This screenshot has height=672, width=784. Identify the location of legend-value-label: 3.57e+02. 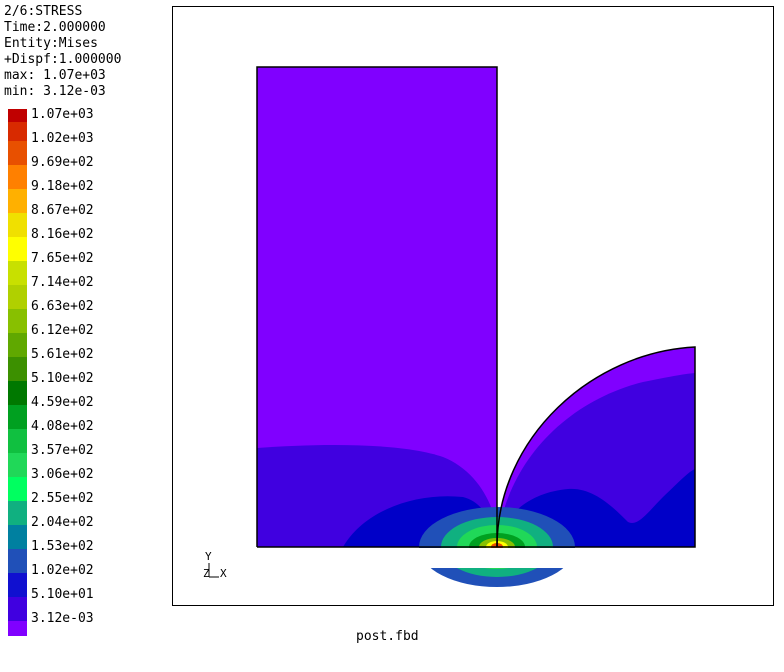
(62, 450).